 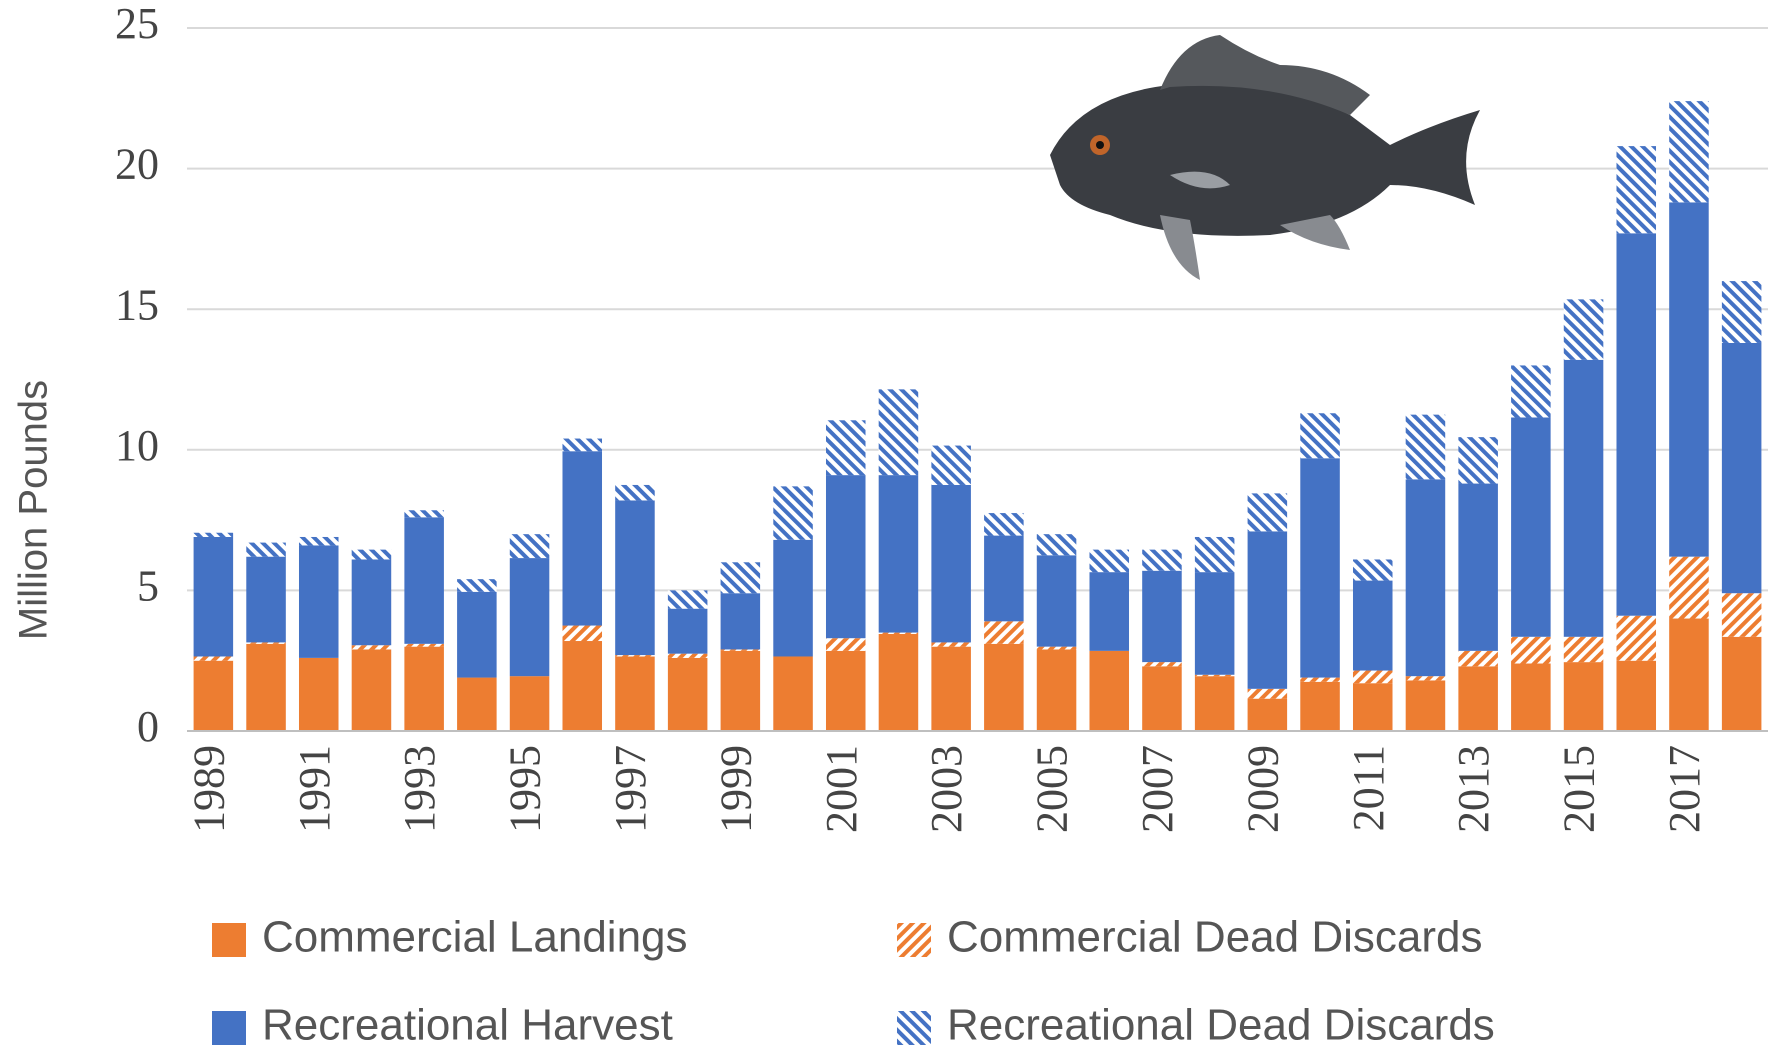 I want to click on legend-item: Recreational Dead Discards, so click(x=1196, y=1025).